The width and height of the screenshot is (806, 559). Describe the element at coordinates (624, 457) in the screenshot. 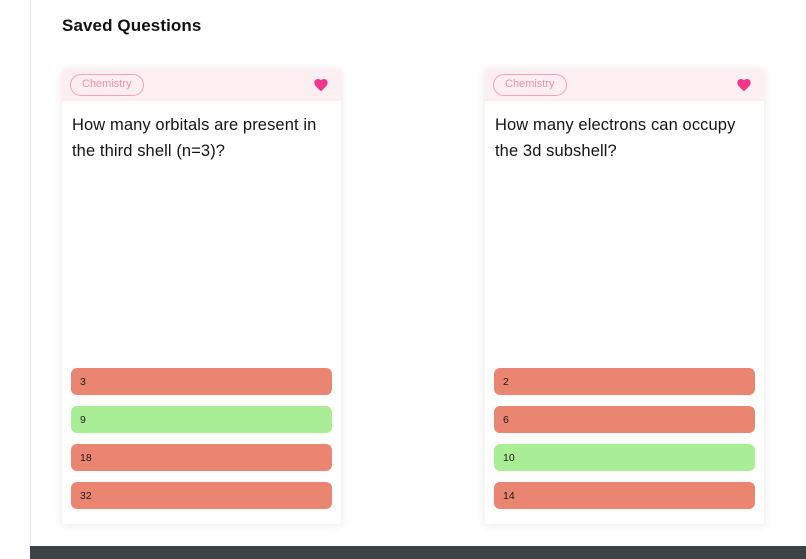

I see `answer-option: 10` at that location.